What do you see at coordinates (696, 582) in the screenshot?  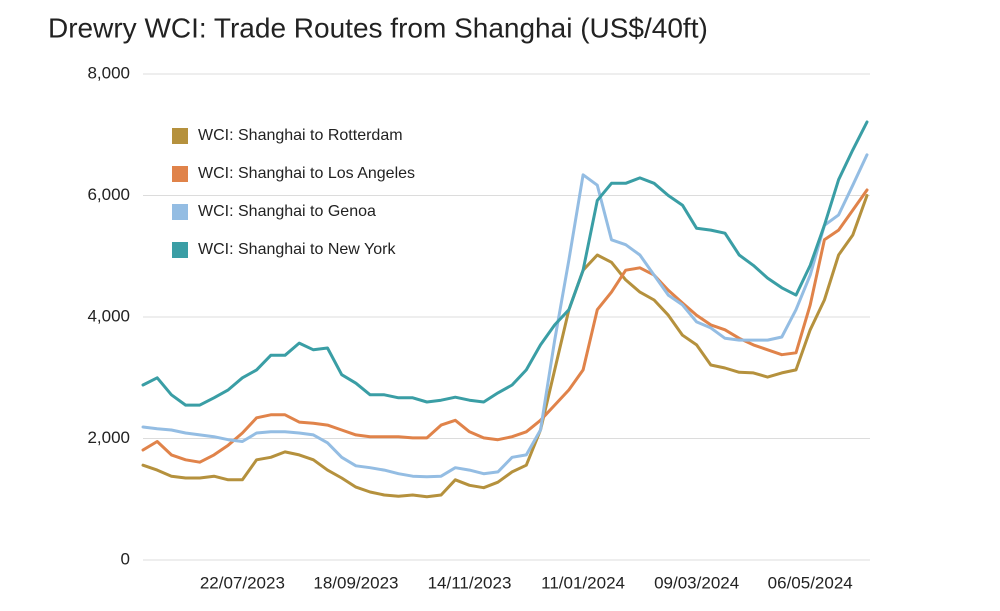 I see `x-tick-label: 09/03/2024` at bounding box center [696, 582].